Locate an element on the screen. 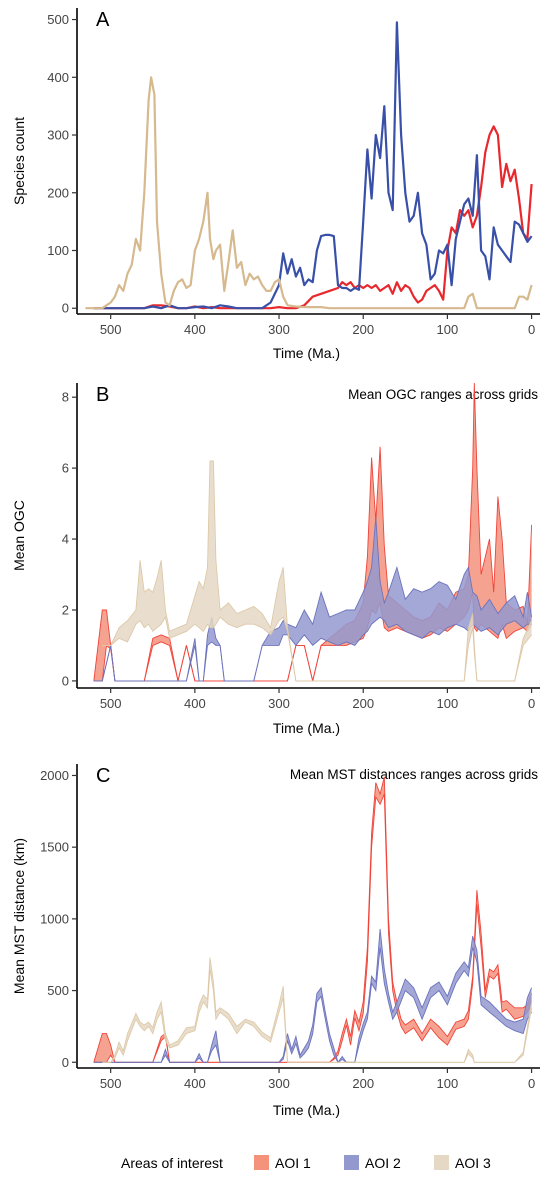 This screenshot has width=550, height=1183. y-tick-label: 8 is located at coordinates (65, 397).